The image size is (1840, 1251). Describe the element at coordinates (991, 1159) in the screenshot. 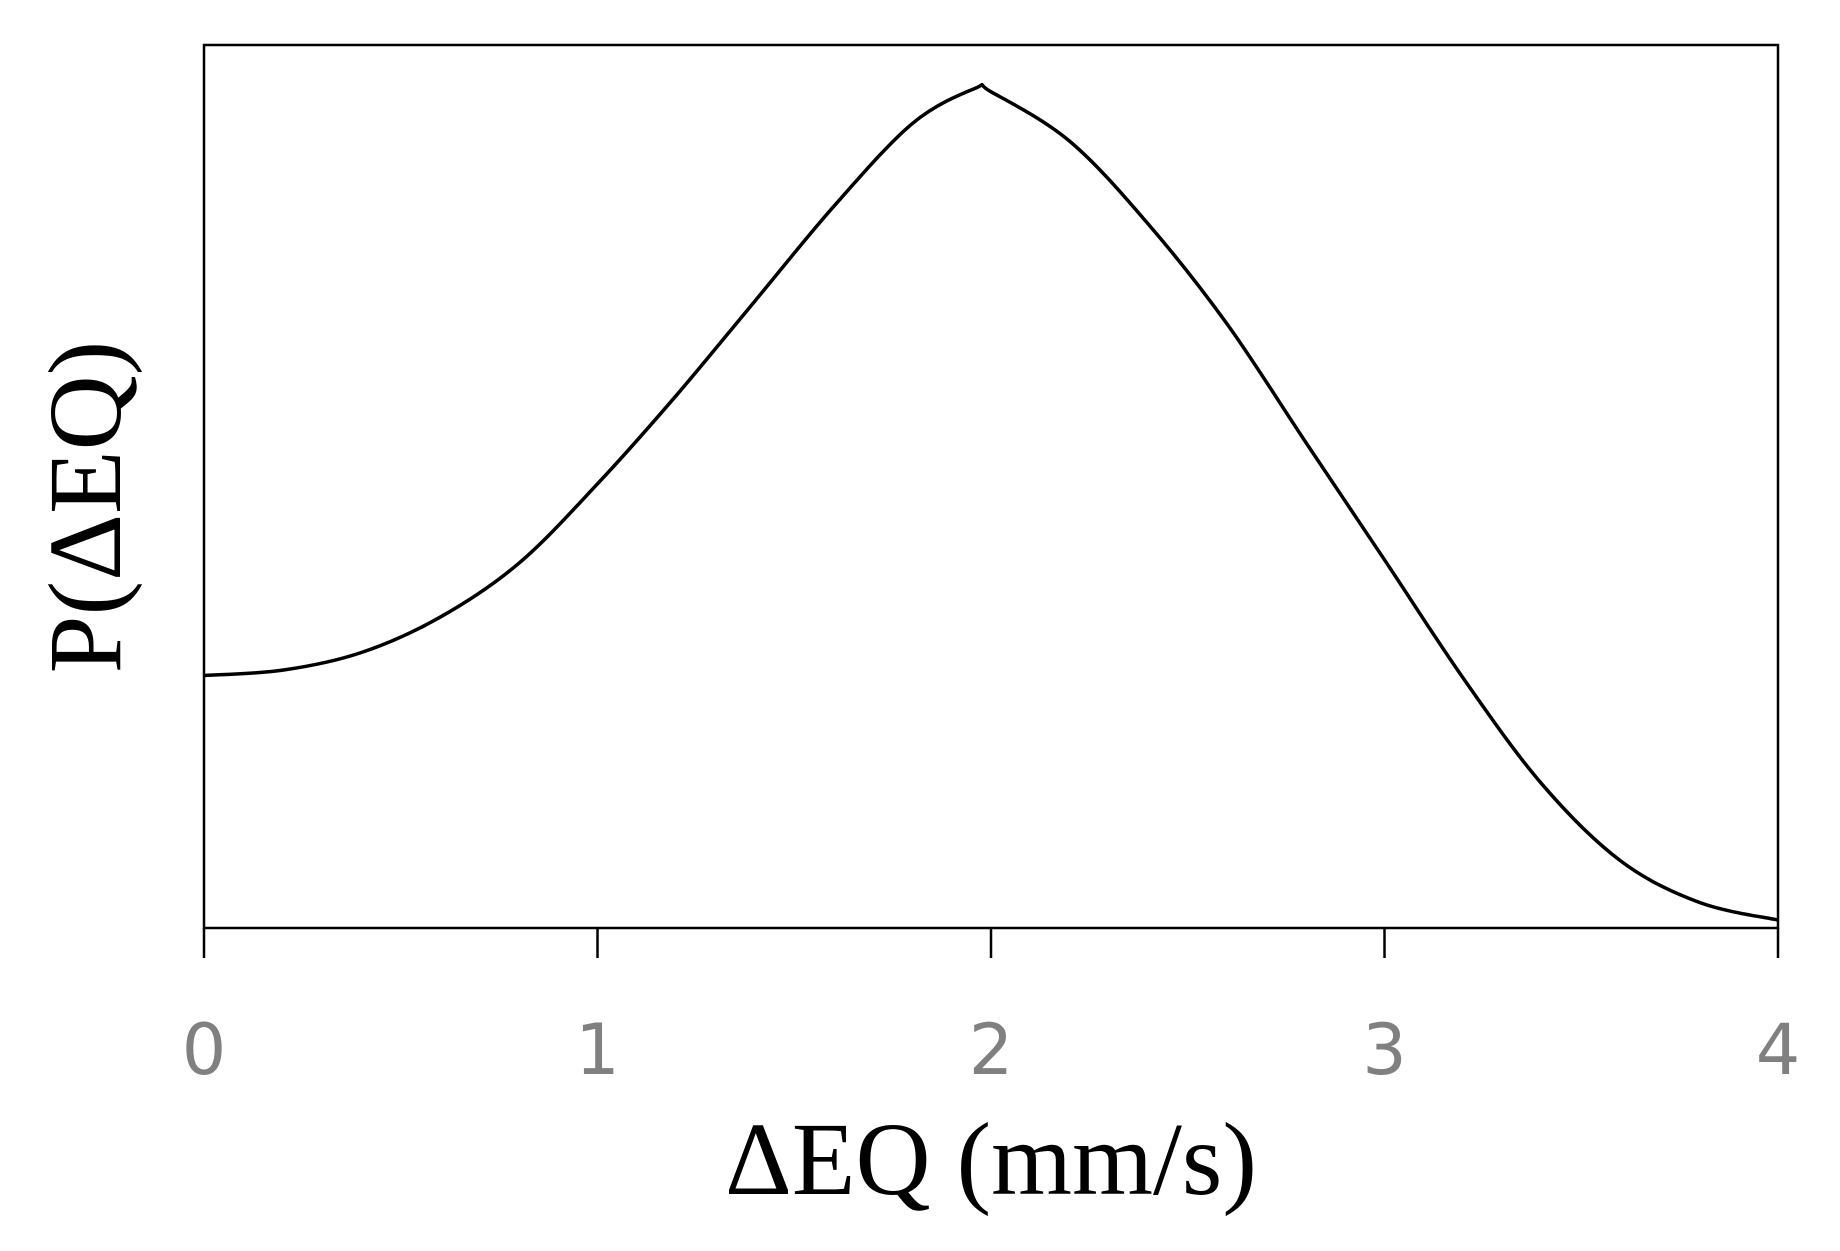

I see `x-axis-title: ΔEQ (mm/s)` at that location.